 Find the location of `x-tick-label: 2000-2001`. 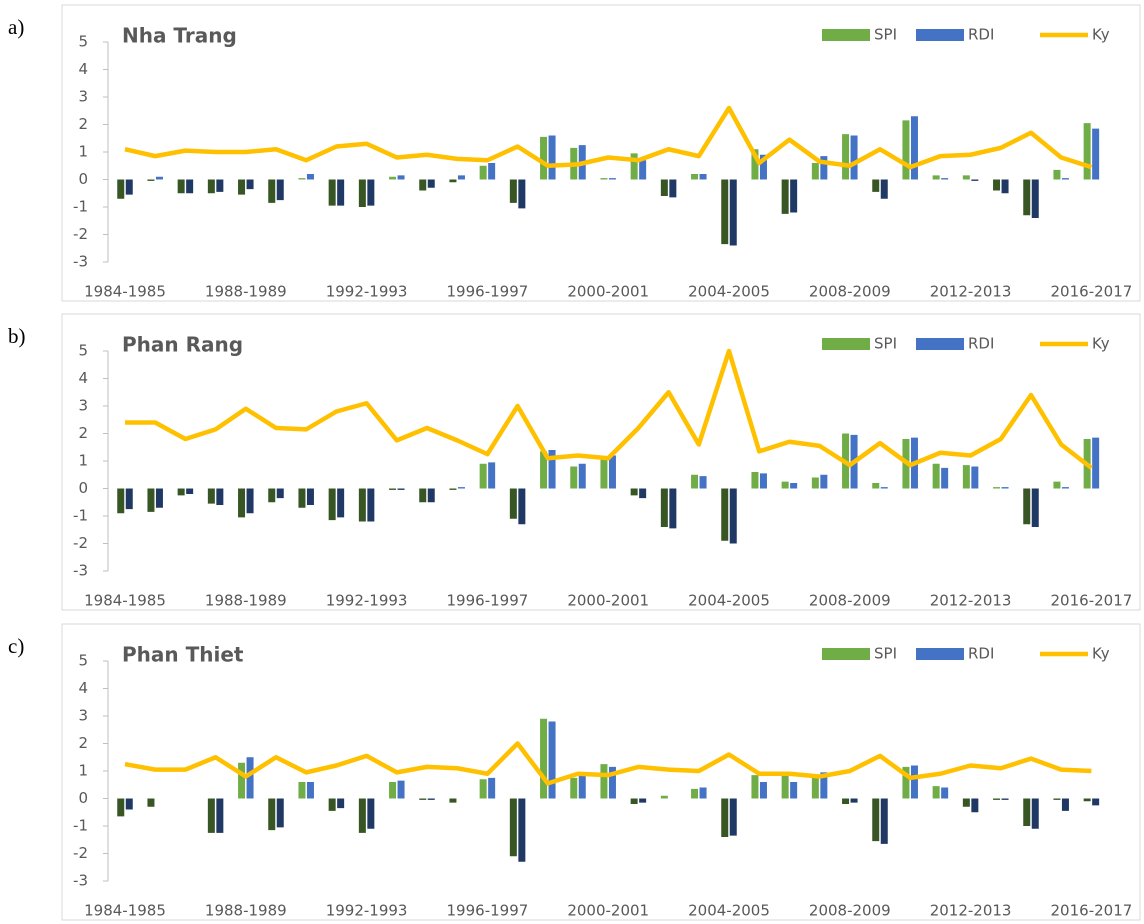

x-tick-label: 2000-2001 is located at coordinates (608, 911).